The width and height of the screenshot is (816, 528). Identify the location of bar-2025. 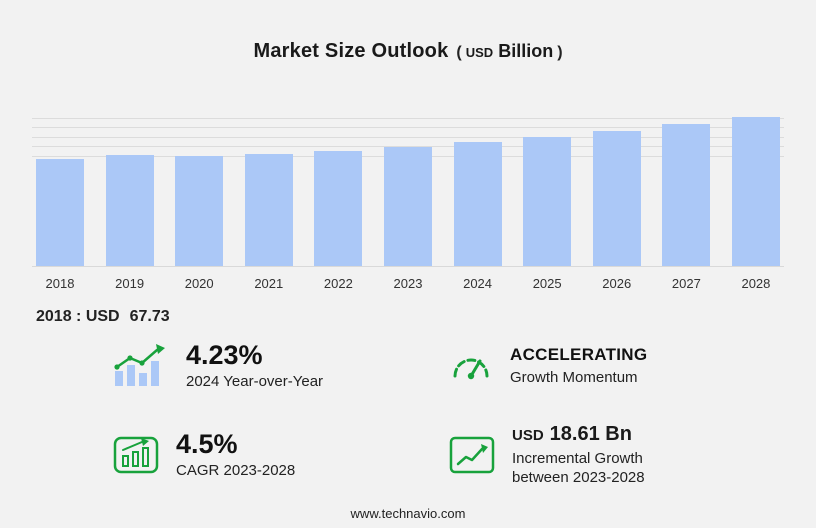
(547, 201).